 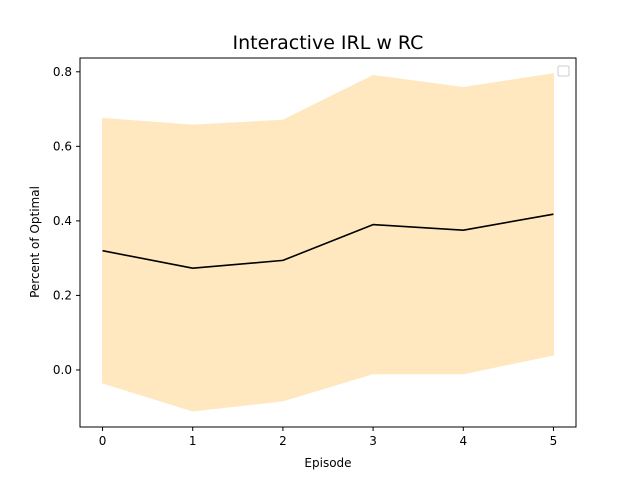 I want to click on x-axis: 0 1 2 3 4 5, so click(x=328, y=437).